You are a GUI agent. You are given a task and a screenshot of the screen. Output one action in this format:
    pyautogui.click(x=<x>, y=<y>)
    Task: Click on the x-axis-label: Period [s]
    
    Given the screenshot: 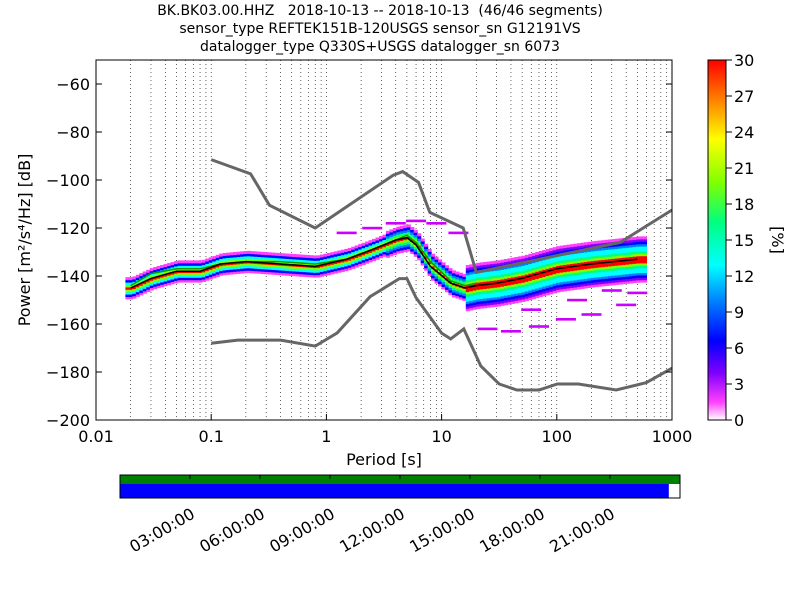 What is the action you would take?
    pyautogui.click(x=384, y=459)
    